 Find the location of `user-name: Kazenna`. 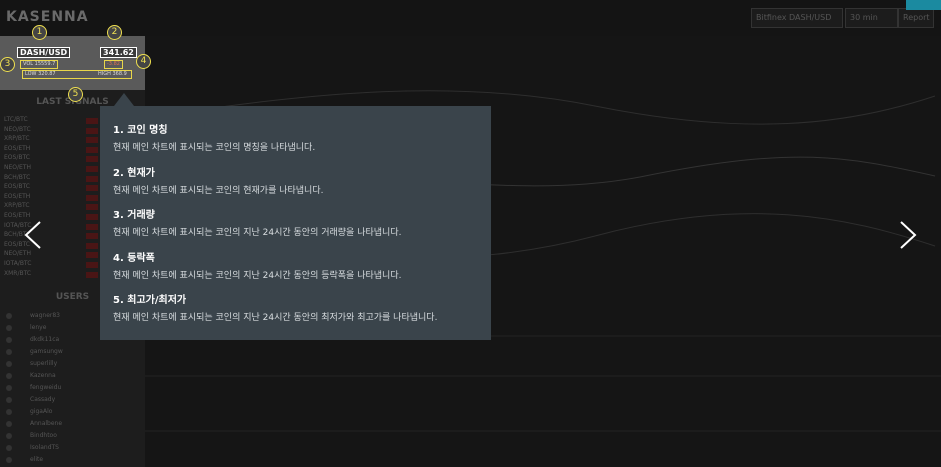

user-name: Kazenna is located at coordinates (43, 375).